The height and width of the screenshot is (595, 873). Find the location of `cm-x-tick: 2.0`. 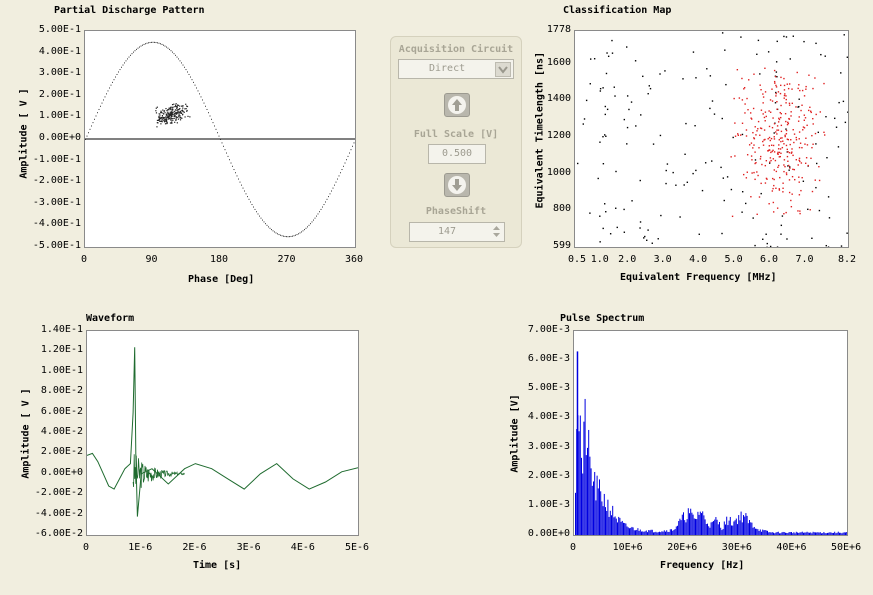

cm-x-tick: 2.0 is located at coordinates (627, 259).